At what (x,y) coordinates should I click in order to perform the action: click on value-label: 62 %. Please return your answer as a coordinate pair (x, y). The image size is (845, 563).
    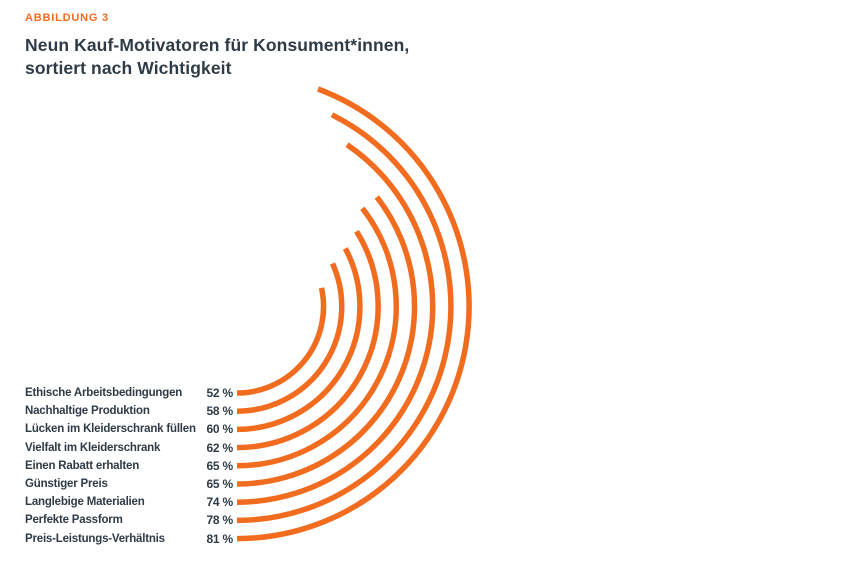
    Looking at the image, I should click on (219, 447).